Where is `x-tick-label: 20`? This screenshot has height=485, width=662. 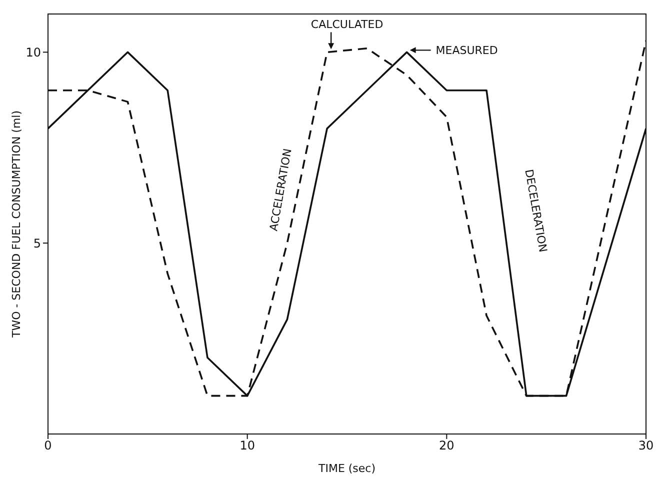
x-tick-label: 20 is located at coordinates (446, 445).